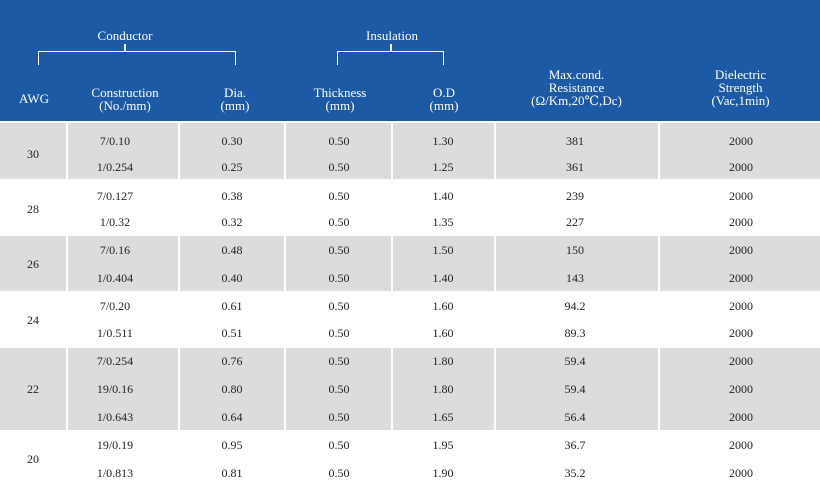 The height and width of the screenshot is (485, 820). What do you see at coordinates (115, 306) in the screenshot?
I see `construction-value: 7/0.20` at bounding box center [115, 306].